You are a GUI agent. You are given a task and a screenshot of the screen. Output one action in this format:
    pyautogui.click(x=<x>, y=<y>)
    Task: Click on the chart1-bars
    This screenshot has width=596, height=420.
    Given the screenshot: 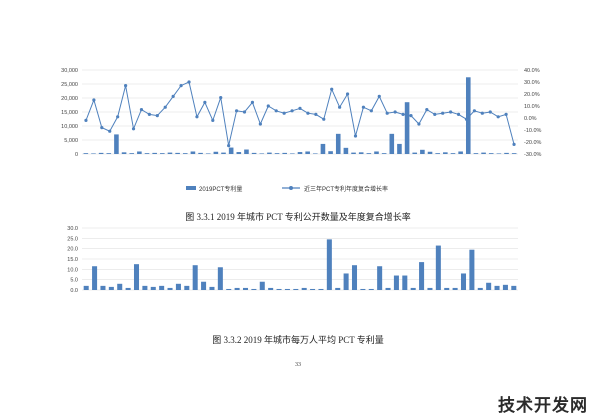 What is the action you would take?
    pyautogui.click(x=300, y=115)
    